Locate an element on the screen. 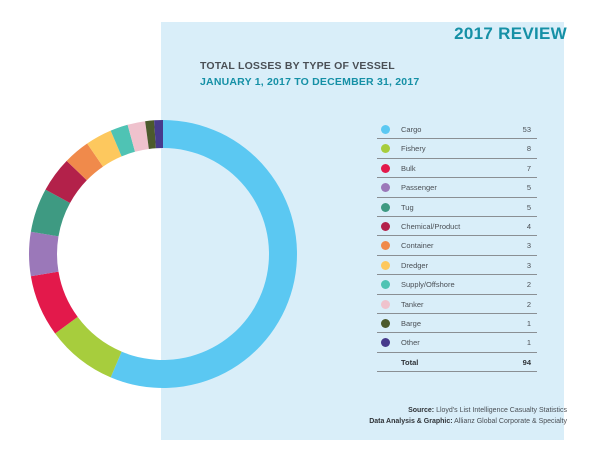 Image resolution: width=594 pixels, height=455 pixels. chart-subtitle: JANUARY 1, 2017 TO DECEMBER 31, 2017 is located at coordinates (310, 82).